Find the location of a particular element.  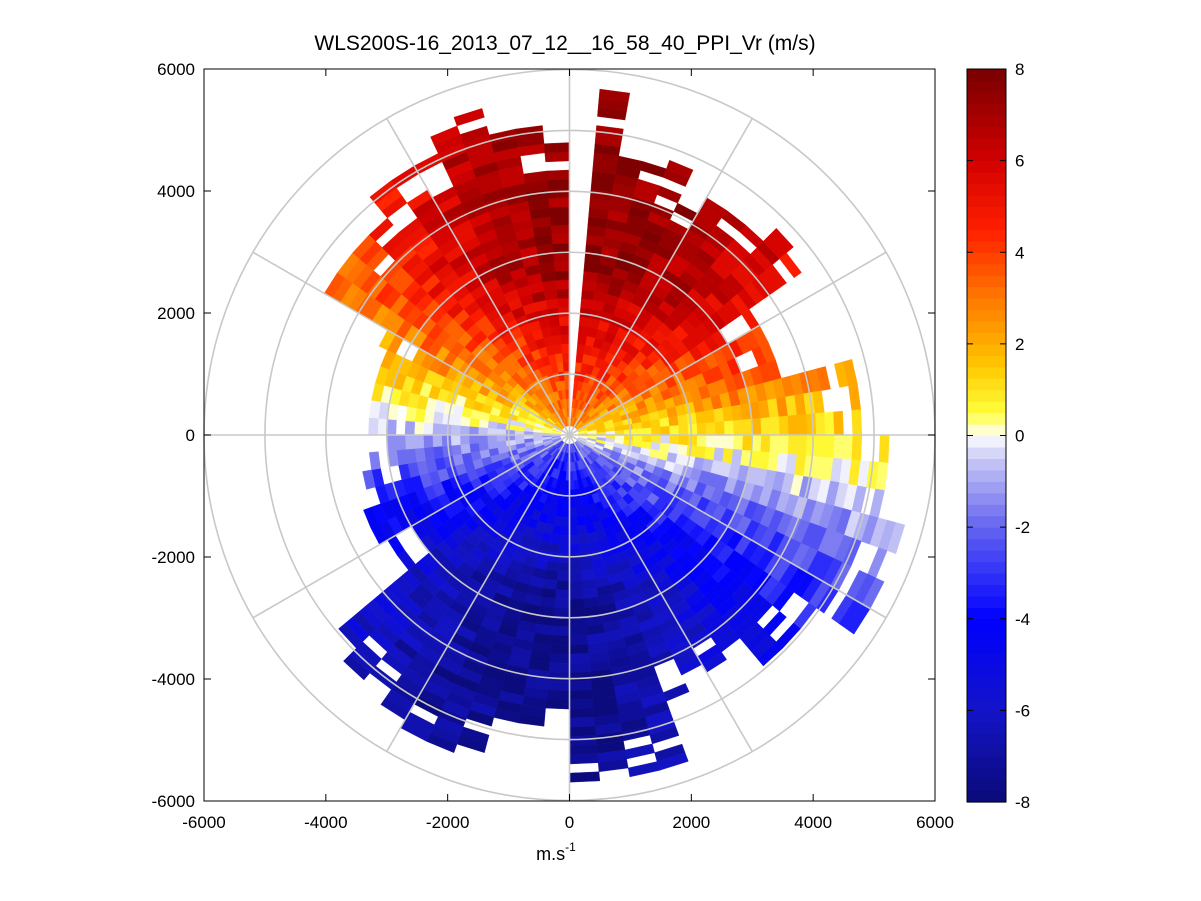

y-tick-label: 4000 is located at coordinates (176, 191).